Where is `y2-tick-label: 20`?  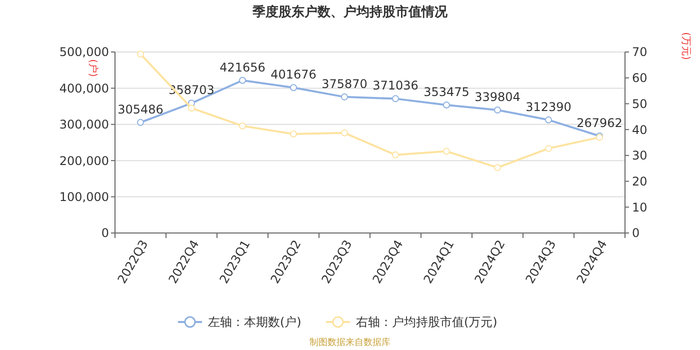 y2-tick-label: 20 is located at coordinates (640, 181).